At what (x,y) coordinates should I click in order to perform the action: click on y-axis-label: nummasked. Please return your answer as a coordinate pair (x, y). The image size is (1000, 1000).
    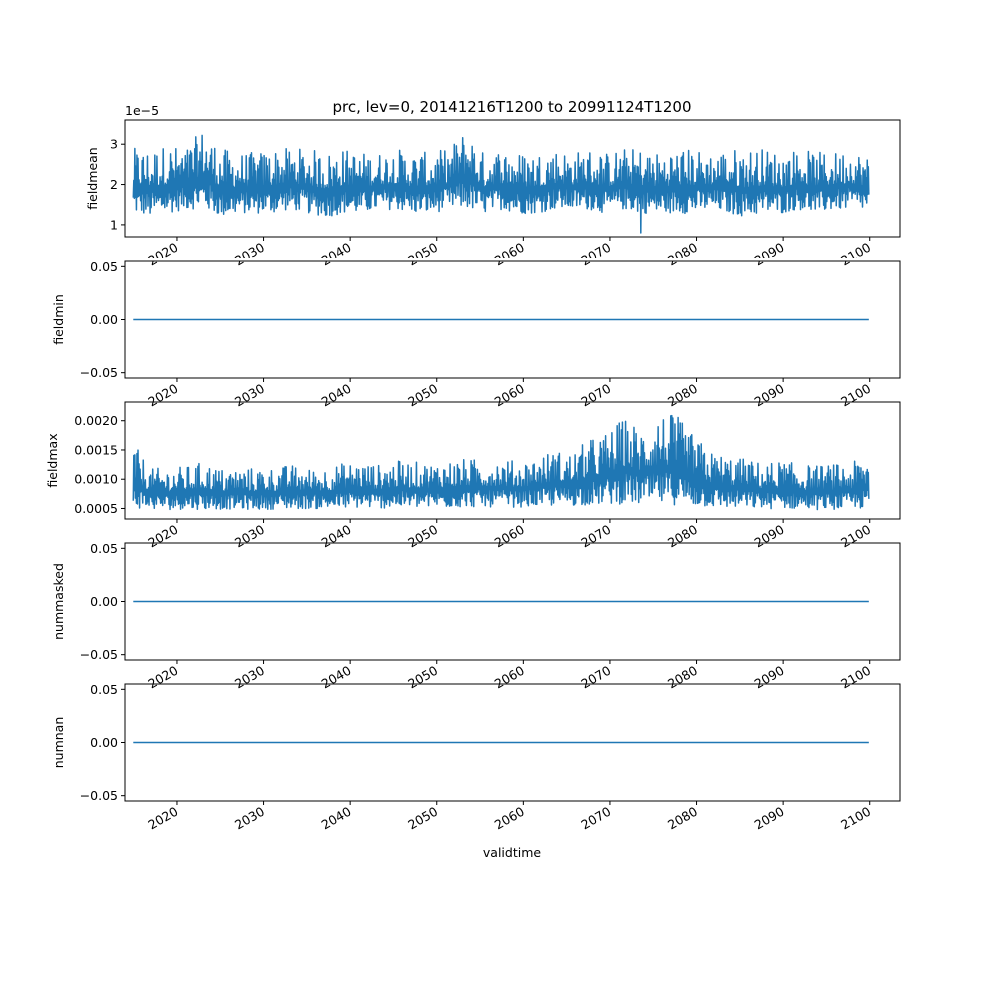
    Looking at the image, I should click on (58, 601).